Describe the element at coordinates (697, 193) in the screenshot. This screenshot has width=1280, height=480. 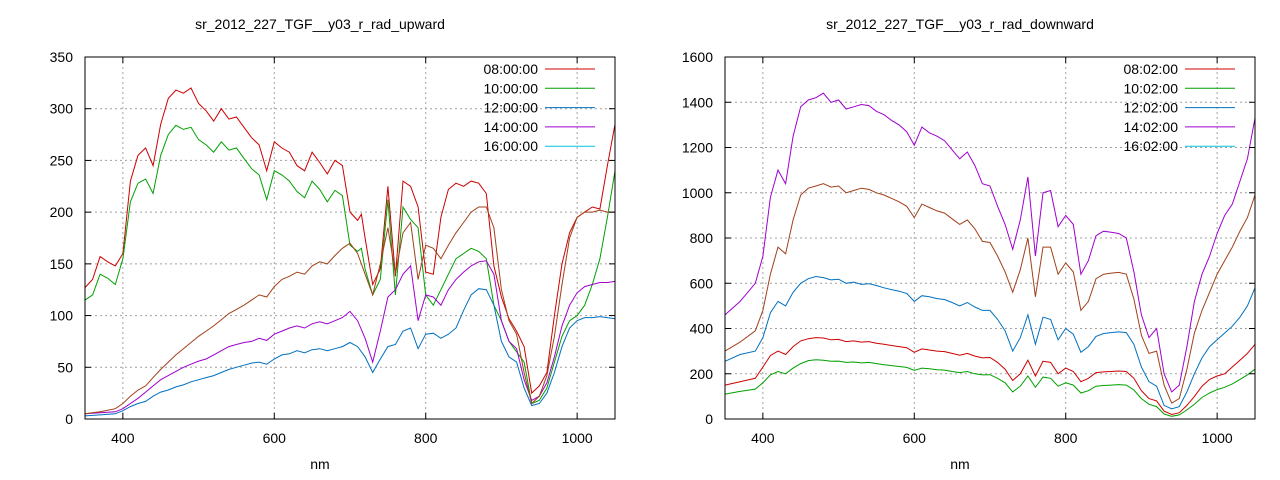
I see `y-tick-label: 1000` at that location.